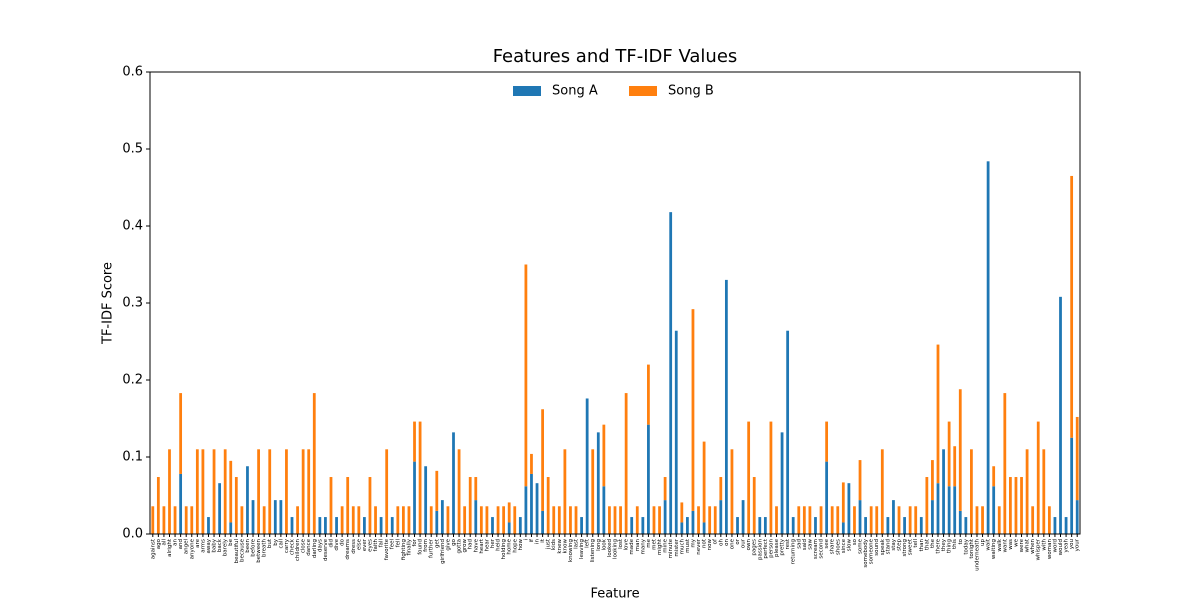  What do you see at coordinates (382, 543) in the screenshot?
I see `x-tick-label: fall` at bounding box center [382, 543].